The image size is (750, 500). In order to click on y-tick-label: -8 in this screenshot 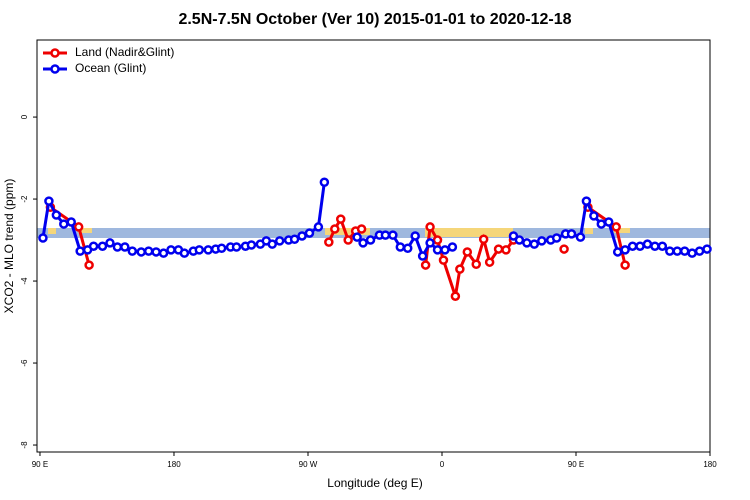, I will do `click(24, 445)`.